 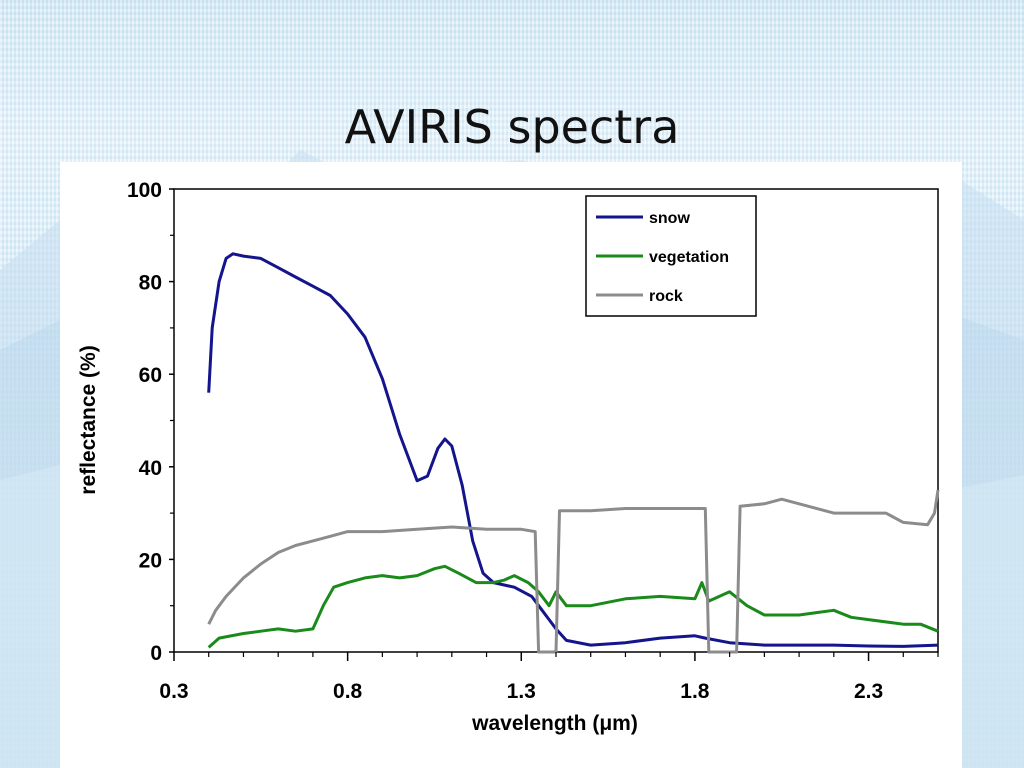 What do you see at coordinates (173, 691) in the screenshot?
I see `x-tick-label: 0.3` at bounding box center [173, 691].